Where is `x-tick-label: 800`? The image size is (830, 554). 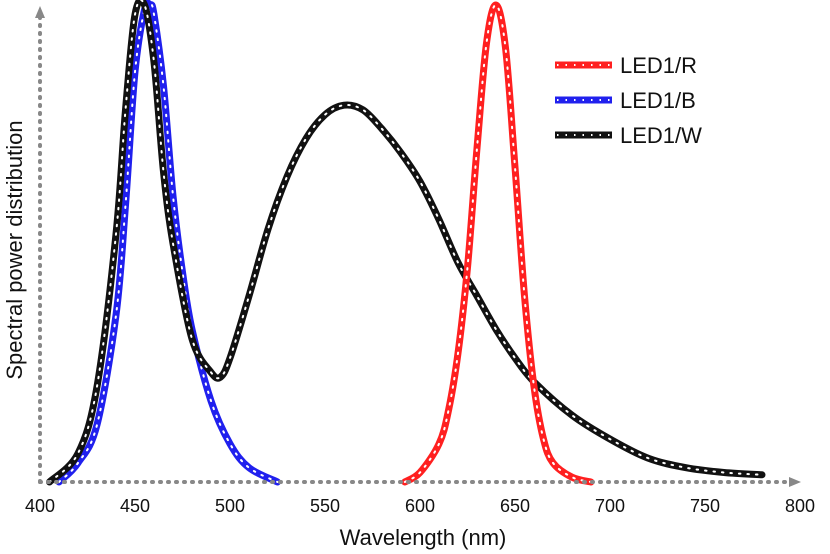
x-tick-label: 800 is located at coordinates (800, 506).